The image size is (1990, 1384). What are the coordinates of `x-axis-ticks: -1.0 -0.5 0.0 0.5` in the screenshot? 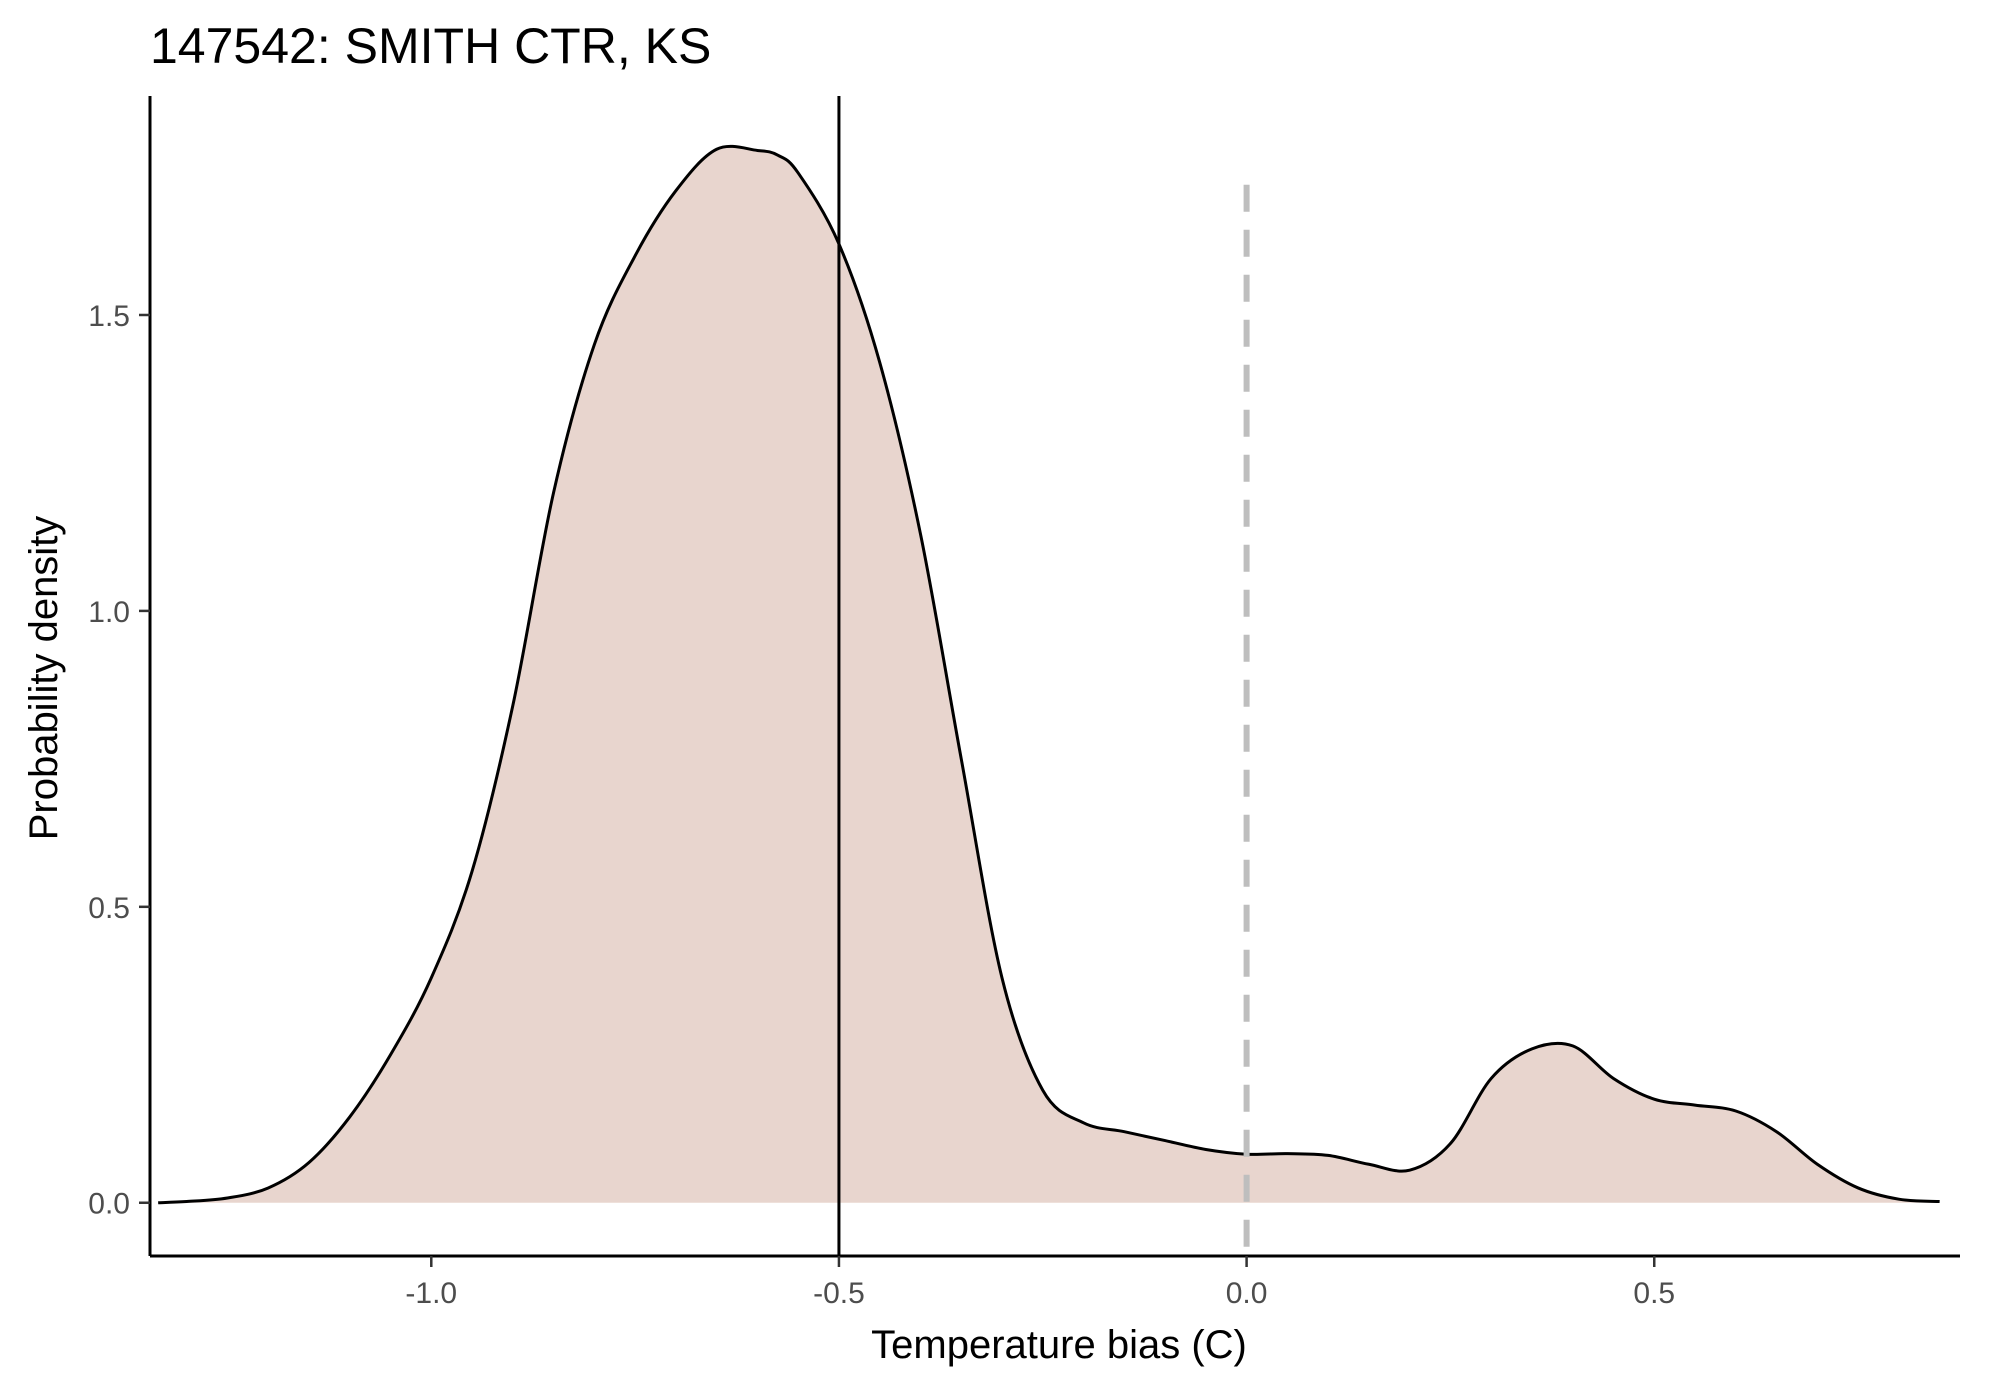 It's located at (1040, 1283).